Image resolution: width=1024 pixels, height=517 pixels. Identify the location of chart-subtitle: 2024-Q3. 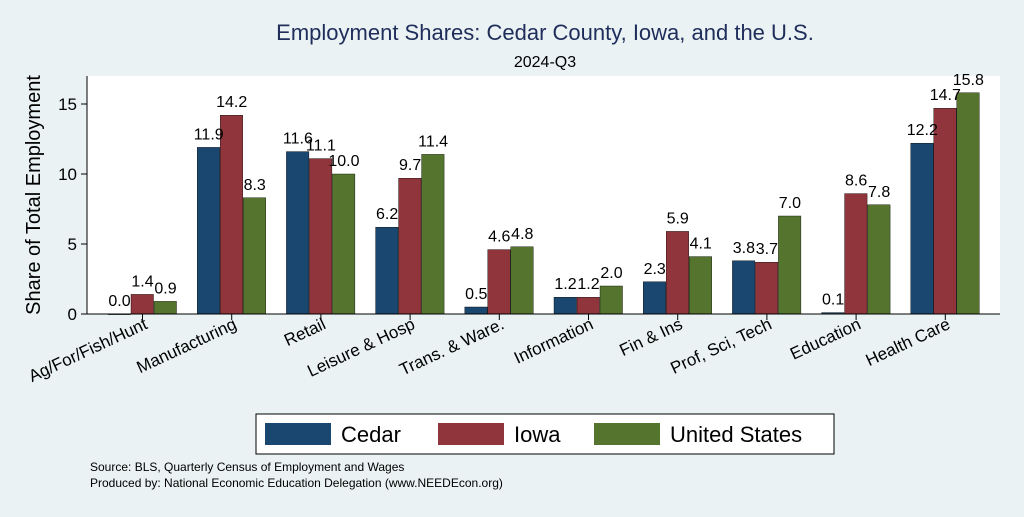
(545, 62).